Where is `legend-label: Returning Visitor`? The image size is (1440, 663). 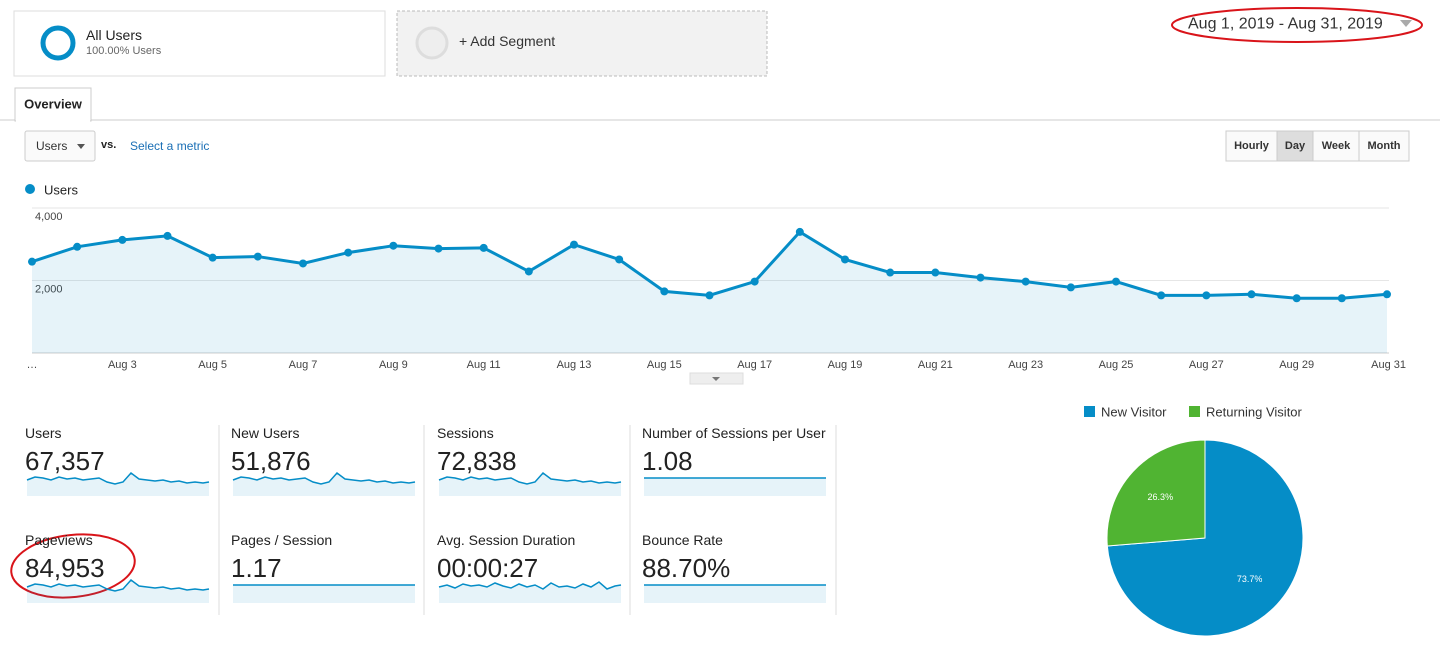 legend-label: Returning Visitor is located at coordinates (1254, 412).